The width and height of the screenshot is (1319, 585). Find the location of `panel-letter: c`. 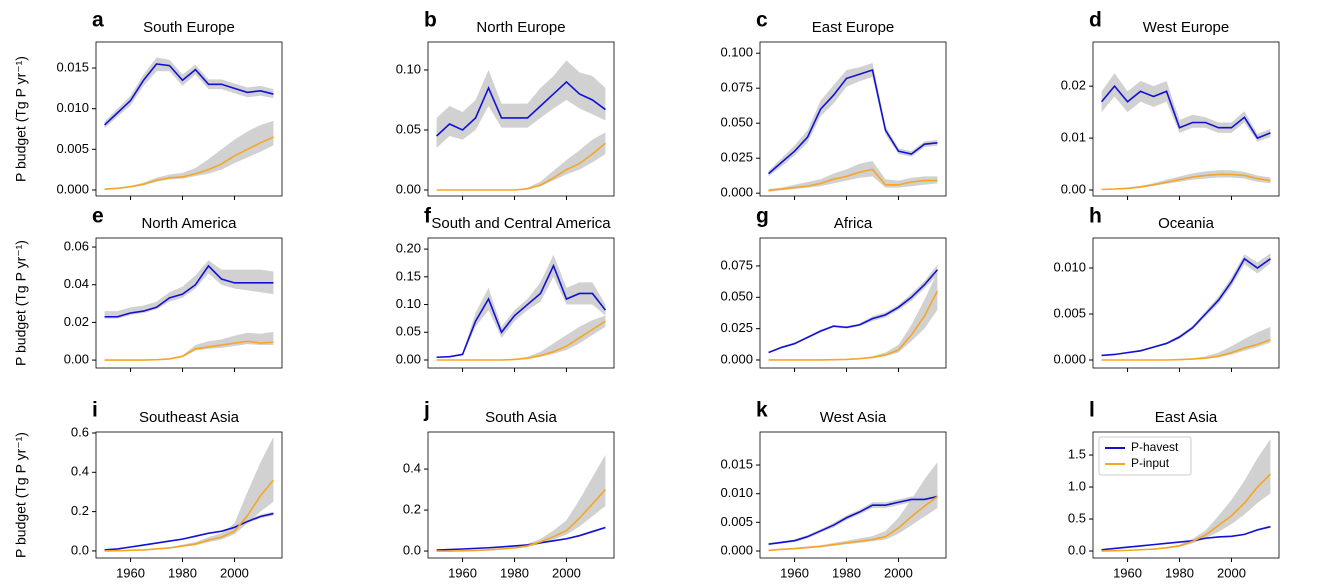

panel-letter: c is located at coordinates (762, 20).